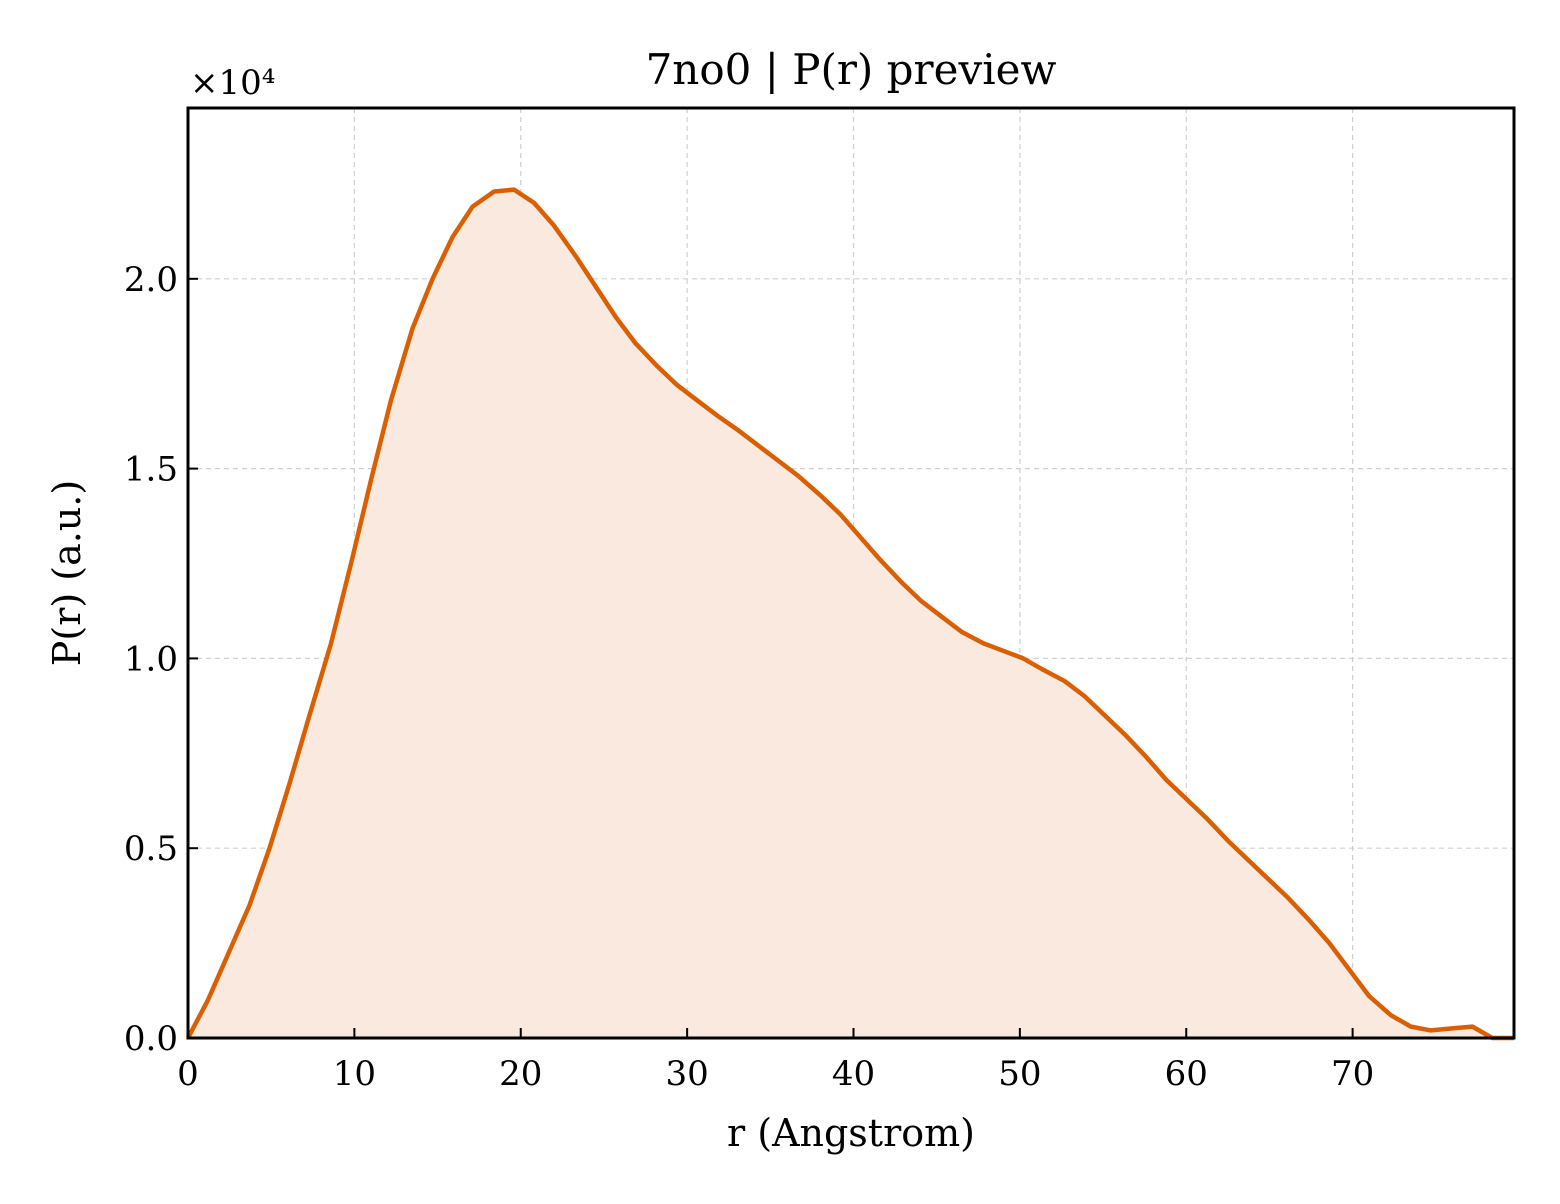 This screenshot has height=1204, width=1560. Describe the element at coordinates (1019, 1074) in the screenshot. I see `x-tick-label: 50` at that location.